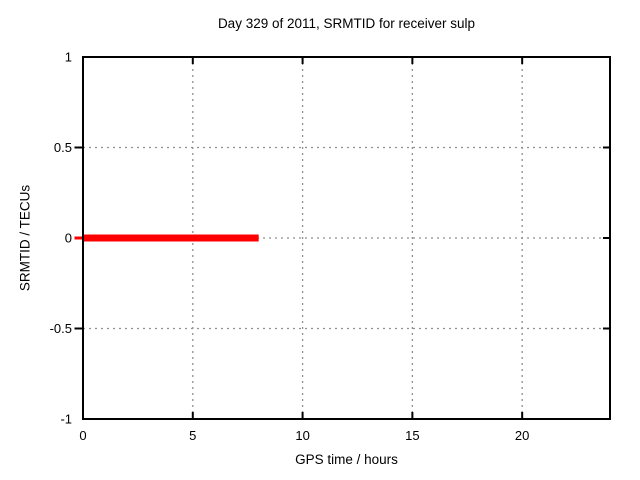 The height and width of the screenshot is (480, 640). I want to click on x-tick-label: 0, so click(82, 435).